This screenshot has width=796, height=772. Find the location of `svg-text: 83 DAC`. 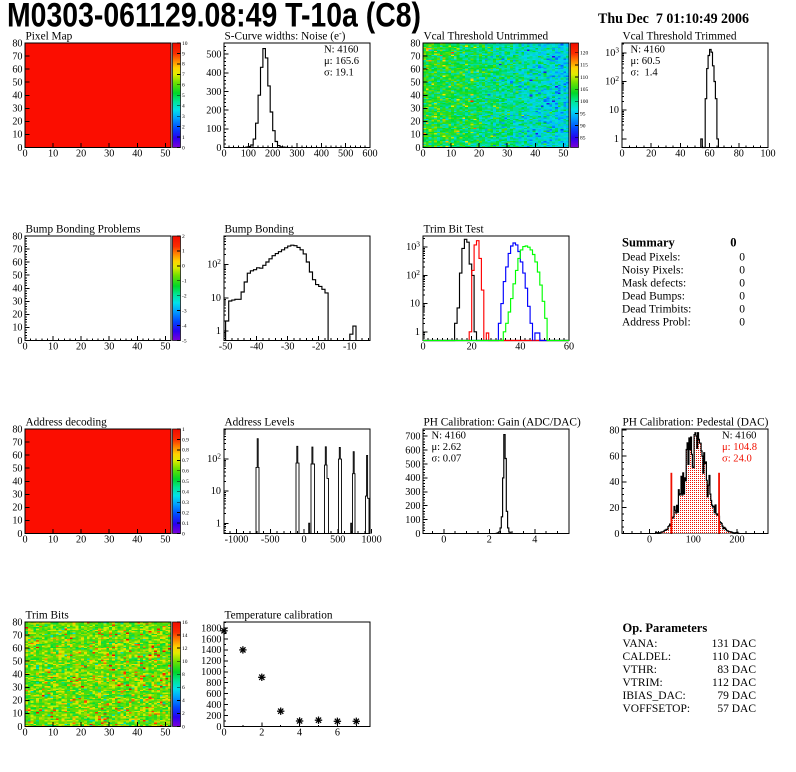

svg-text: 83 DAC is located at coordinates (736, 670).